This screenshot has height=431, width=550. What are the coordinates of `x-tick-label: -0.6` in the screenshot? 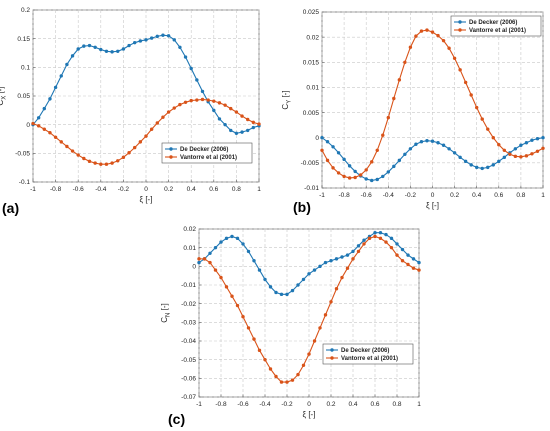 It's located at (243, 404).